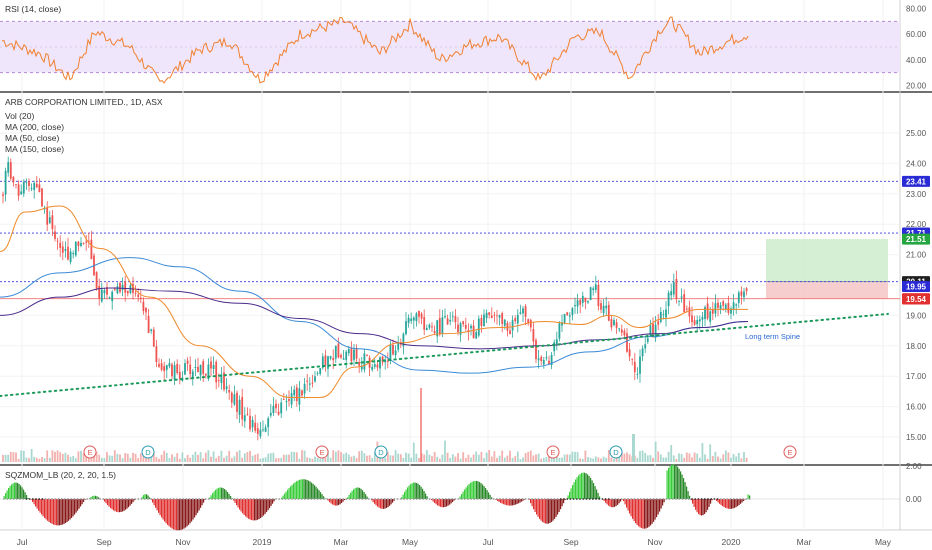 Image resolution: width=932 pixels, height=550 pixels. What do you see at coordinates (914, 466) in the screenshot?
I see `momentum-tick-0: 2.00` at bounding box center [914, 466].